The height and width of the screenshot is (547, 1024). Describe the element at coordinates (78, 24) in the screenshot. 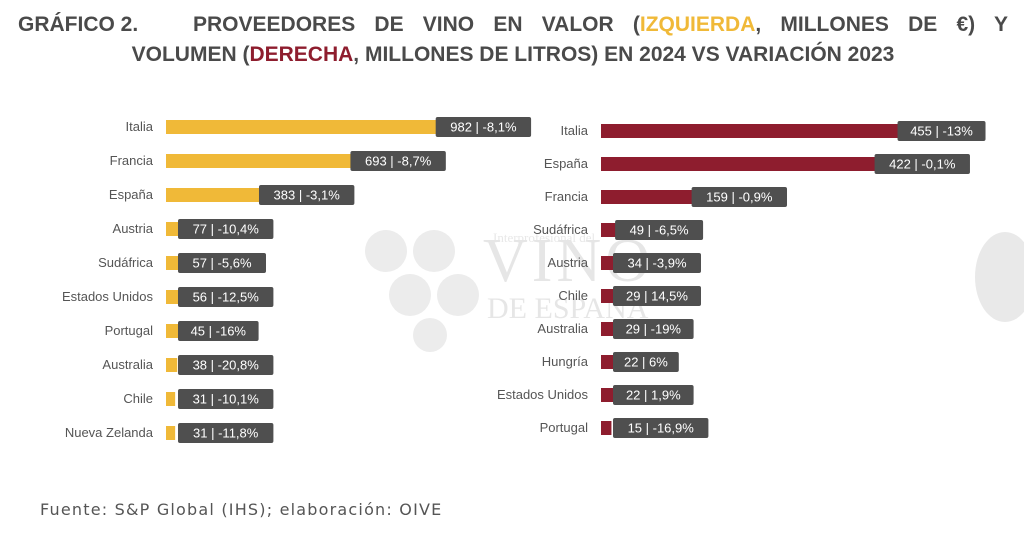

I see `title-prefix: GRÁFICO 2.` at that location.